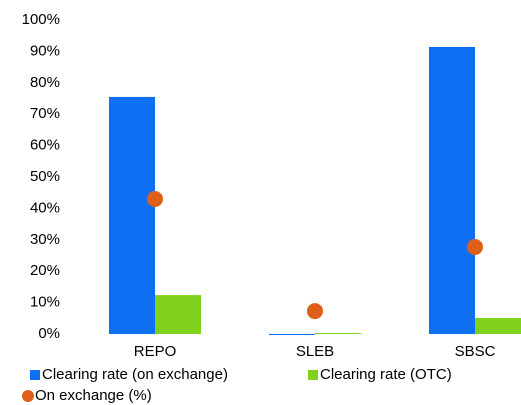  What do you see at coordinates (475, 351) in the screenshot?
I see `x-tick-label: SBSC` at bounding box center [475, 351].